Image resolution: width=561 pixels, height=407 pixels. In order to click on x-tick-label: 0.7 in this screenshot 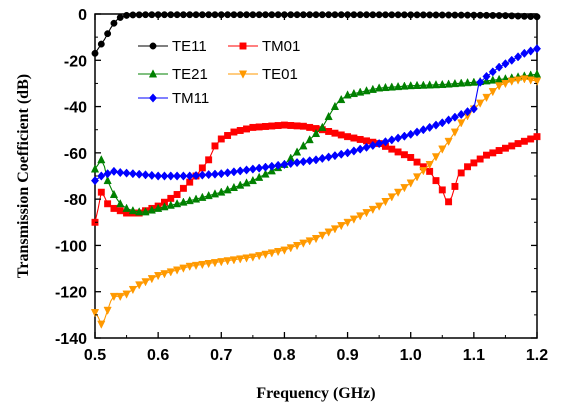, I will do `click(221, 355)`.